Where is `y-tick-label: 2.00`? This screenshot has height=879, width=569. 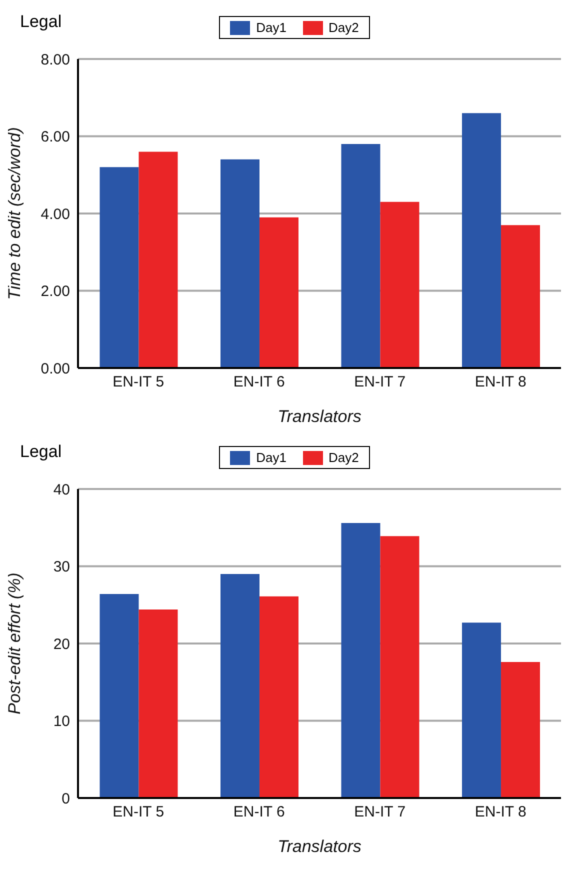
y-tick-label: 2.00 is located at coordinates (55, 291).